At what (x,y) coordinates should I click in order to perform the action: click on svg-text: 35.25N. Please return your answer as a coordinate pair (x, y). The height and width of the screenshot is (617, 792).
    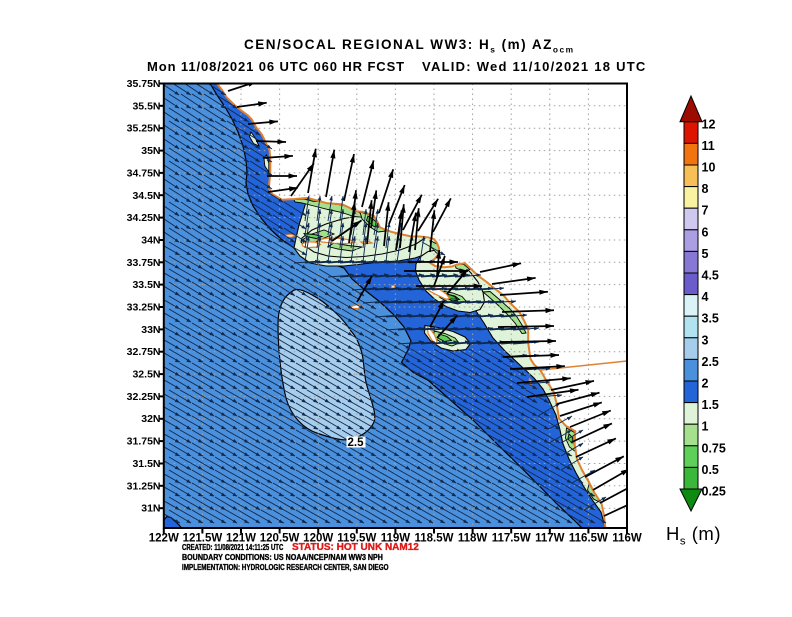
    Looking at the image, I should click on (144, 129).